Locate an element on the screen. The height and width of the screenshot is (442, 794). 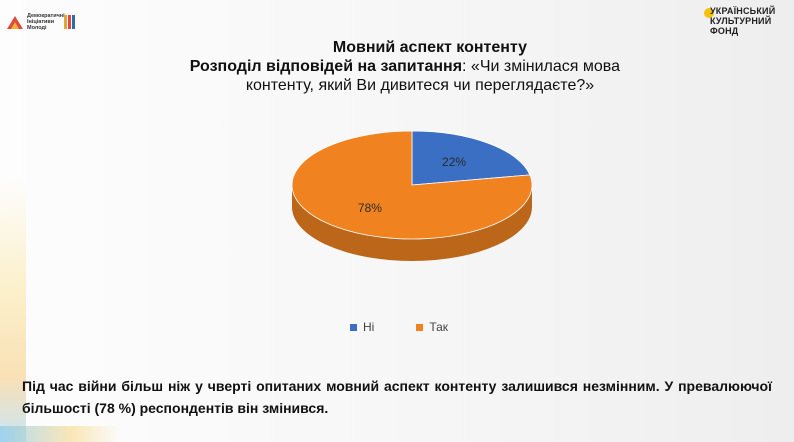
decorative-edge is located at coordinates (13, 311).